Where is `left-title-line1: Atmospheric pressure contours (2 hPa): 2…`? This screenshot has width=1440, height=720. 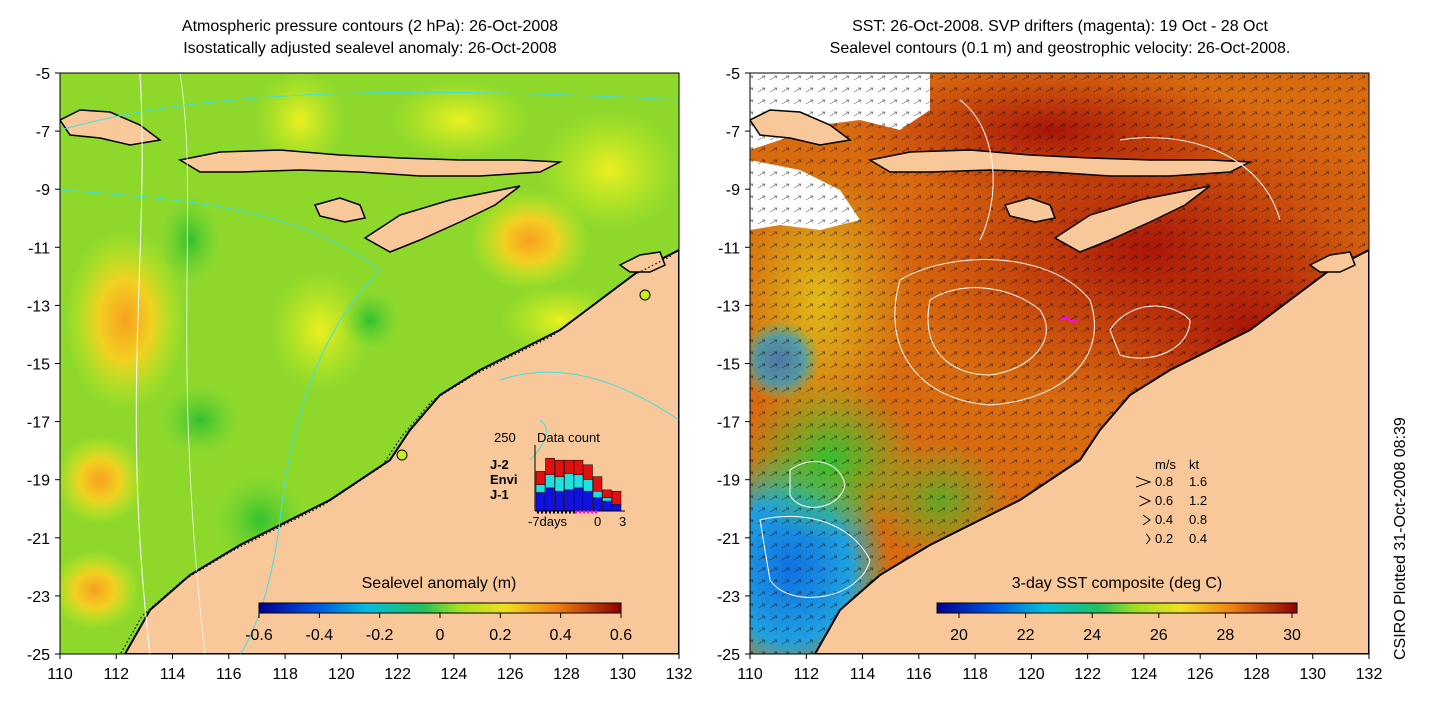 left-title-line1: Atmospheric pressure contours (2 hPa): 2… is located at coordinates (370, 26).